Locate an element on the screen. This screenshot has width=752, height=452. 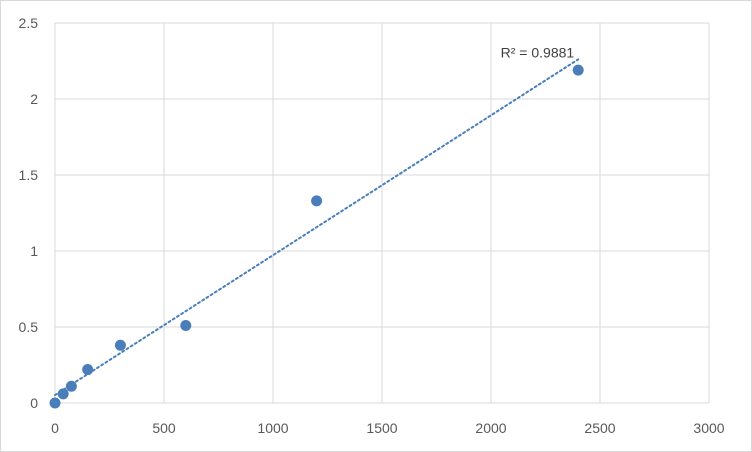
y-tick-label: 0 is located at coordinates (34, 403).